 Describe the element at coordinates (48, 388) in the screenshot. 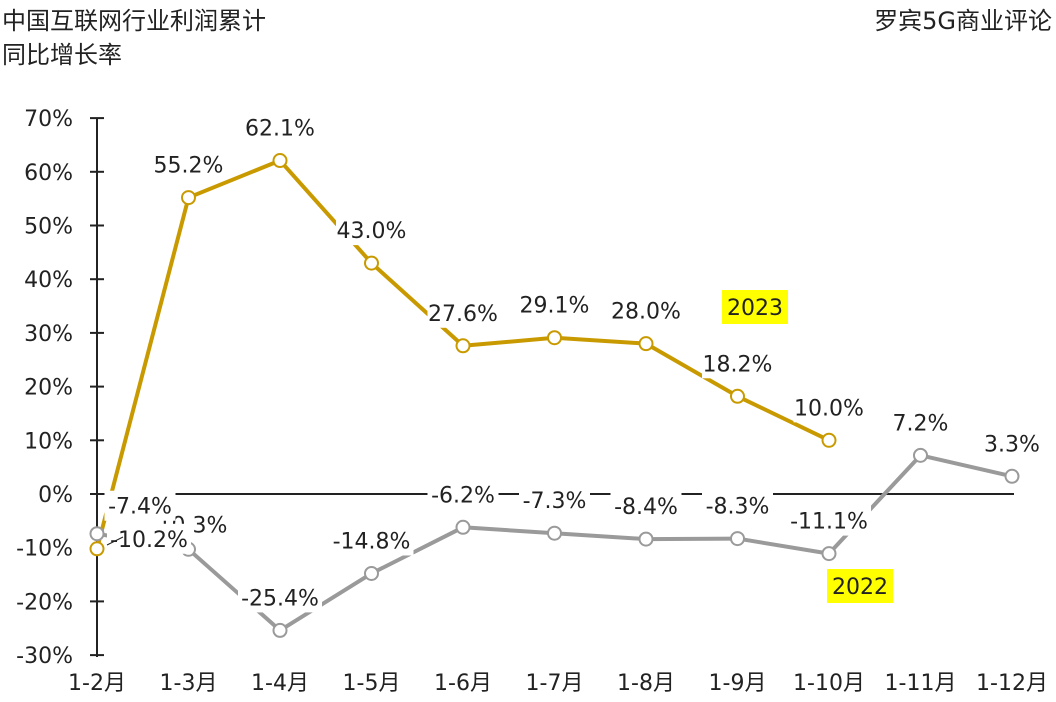

I see `y-tick-label: 20%` at that location.